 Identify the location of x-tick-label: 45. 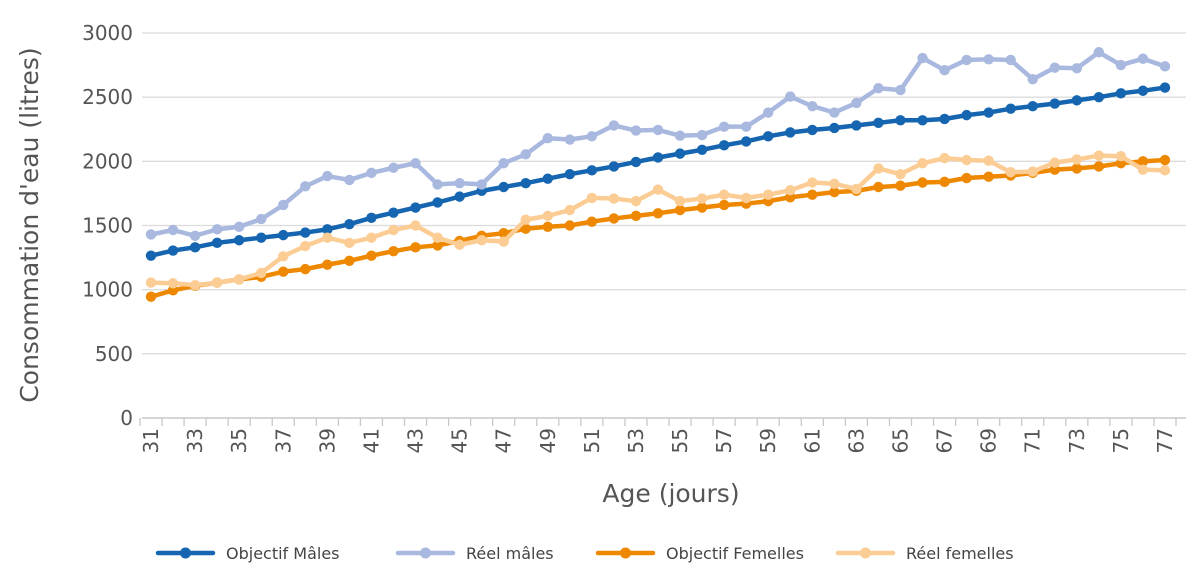
(460, 440).